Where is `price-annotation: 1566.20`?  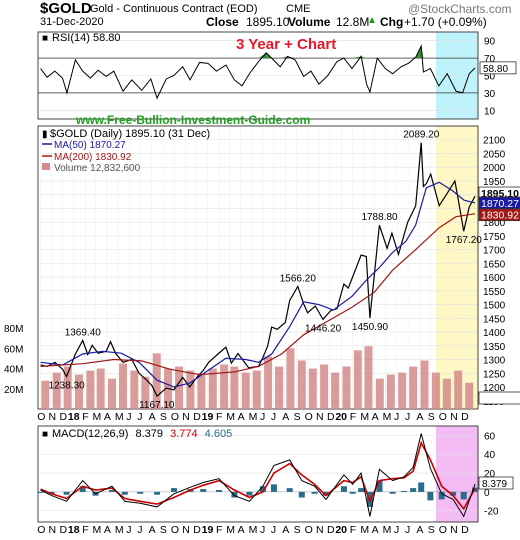
price-annotation: 1566.20 is located at coordinates (298, 278).